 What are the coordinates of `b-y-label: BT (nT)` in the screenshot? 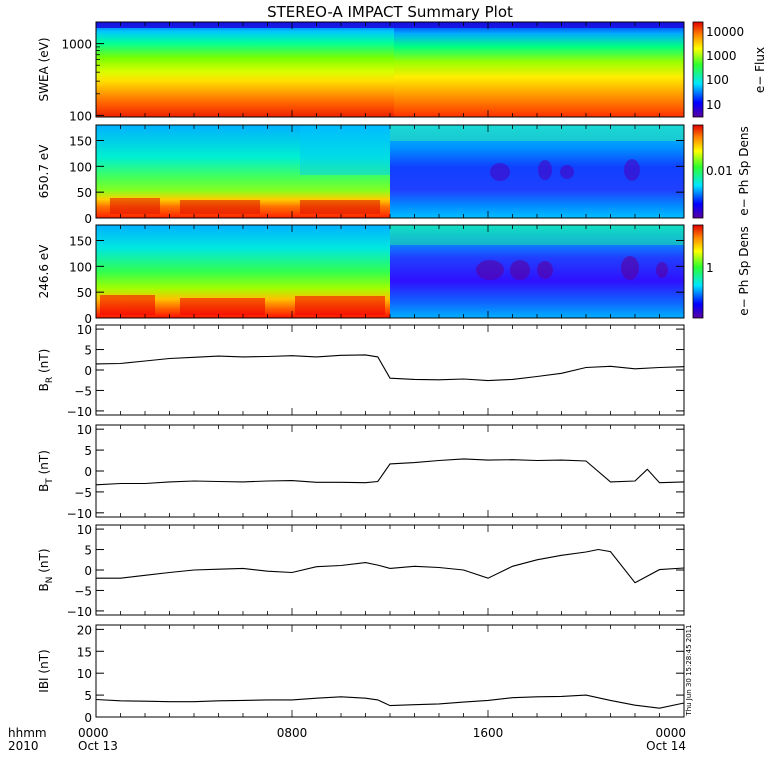 It's located at (46, 471).